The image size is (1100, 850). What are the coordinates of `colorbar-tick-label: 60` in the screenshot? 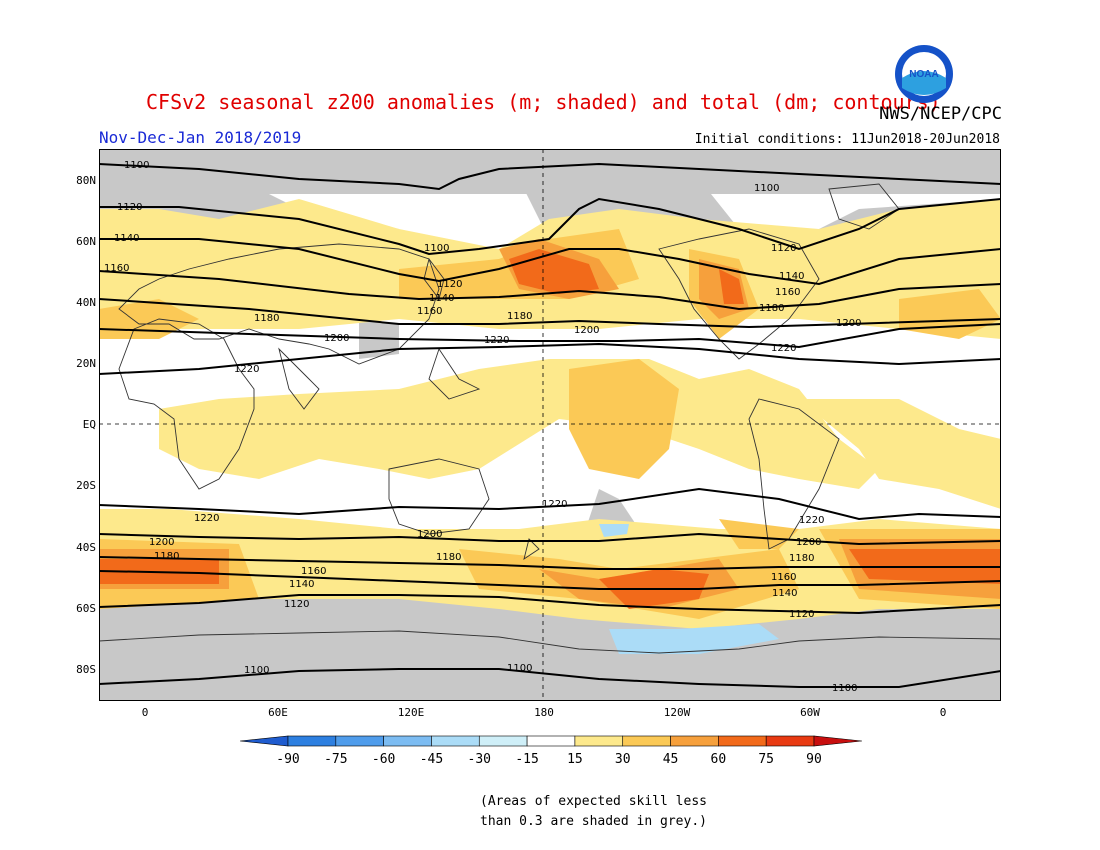 It's located at (718, 759).